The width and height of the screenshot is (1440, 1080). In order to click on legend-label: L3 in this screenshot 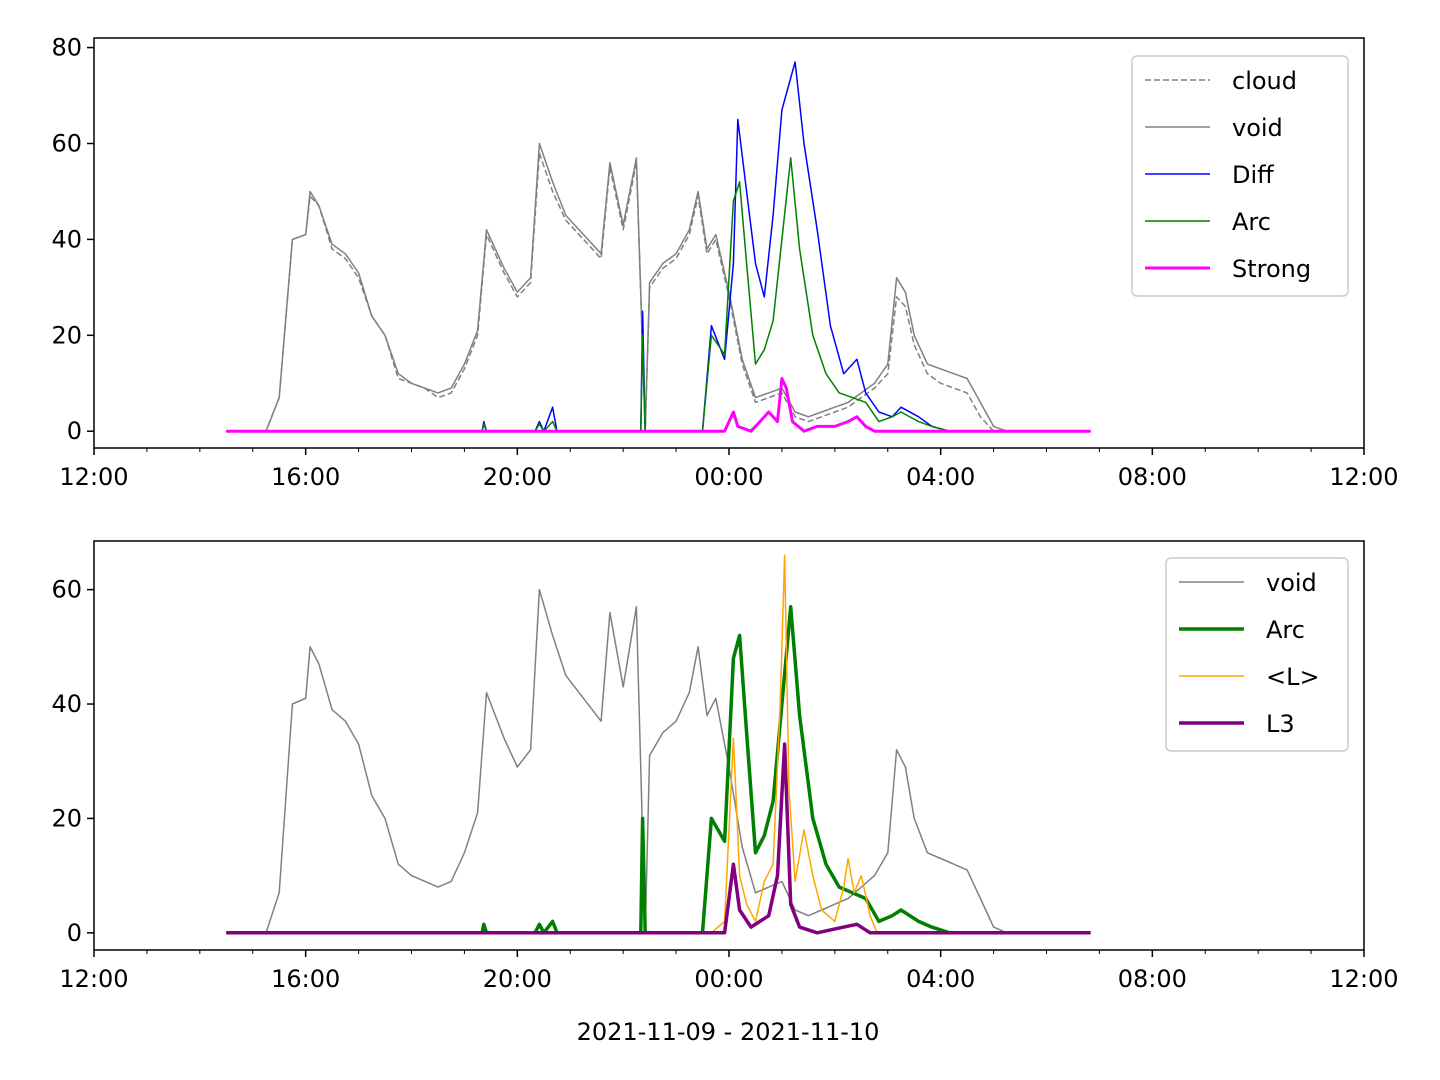, I will do `click(1280, 724)`.